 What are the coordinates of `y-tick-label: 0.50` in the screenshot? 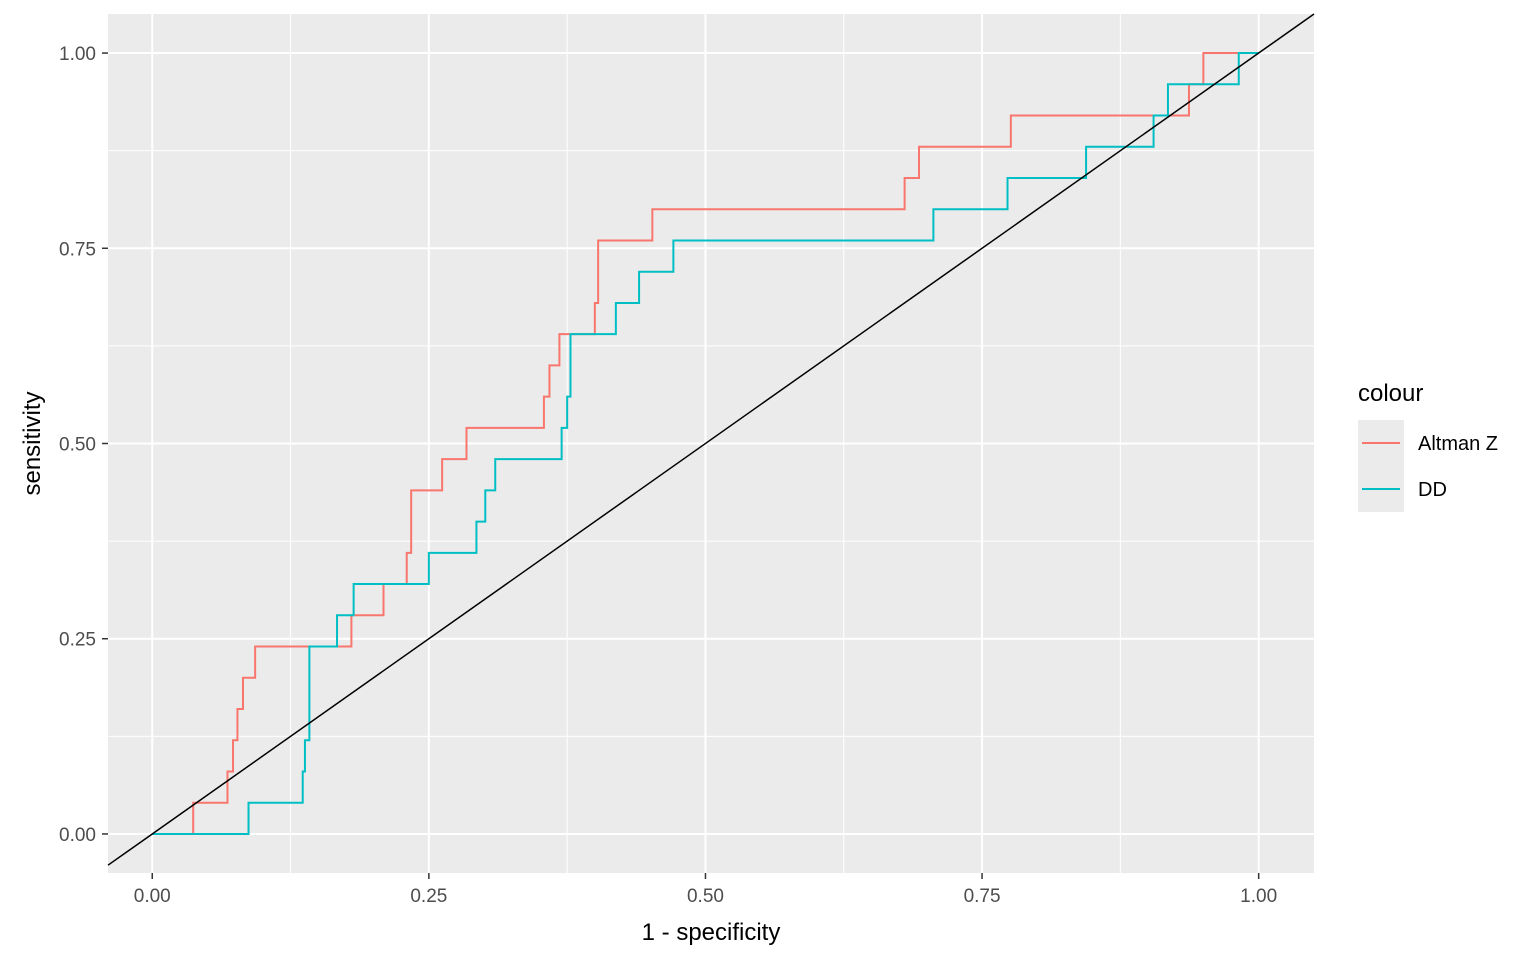 It's located at (77, 445).